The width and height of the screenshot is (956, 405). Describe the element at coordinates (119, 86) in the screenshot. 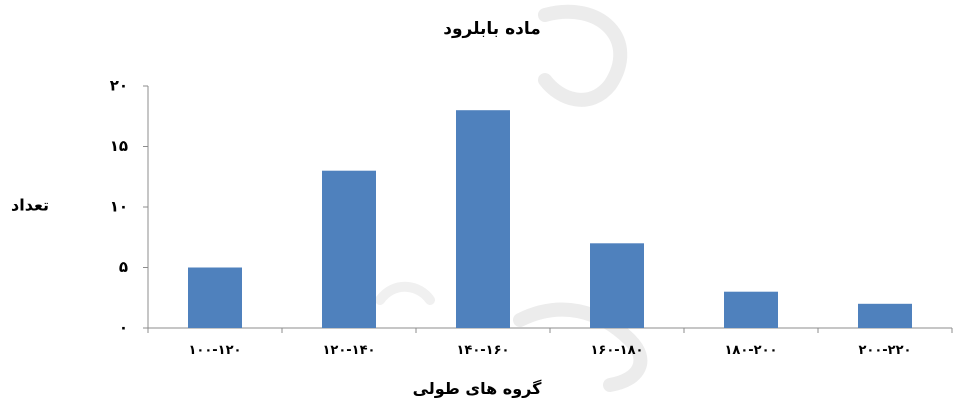

I see `y-tick-label: ۲۰` at that location.